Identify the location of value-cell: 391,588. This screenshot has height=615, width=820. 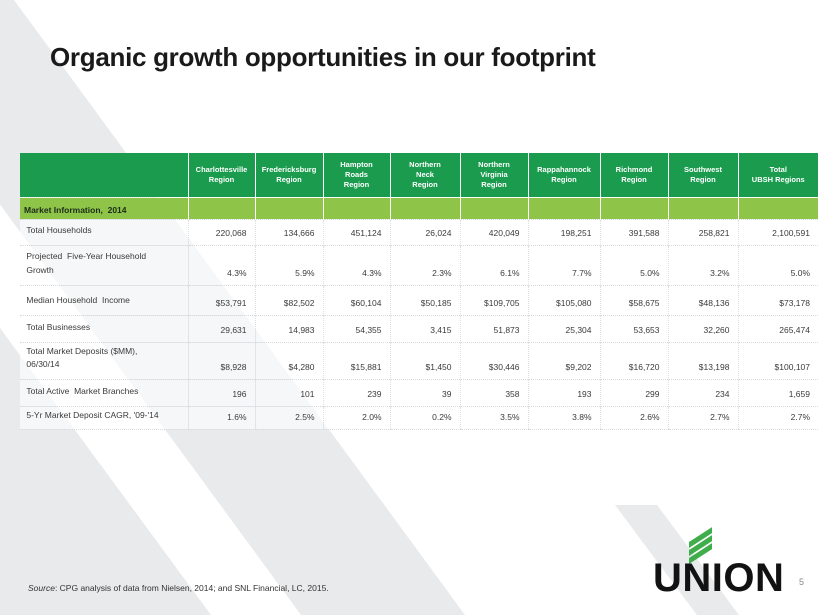
(633, 231).